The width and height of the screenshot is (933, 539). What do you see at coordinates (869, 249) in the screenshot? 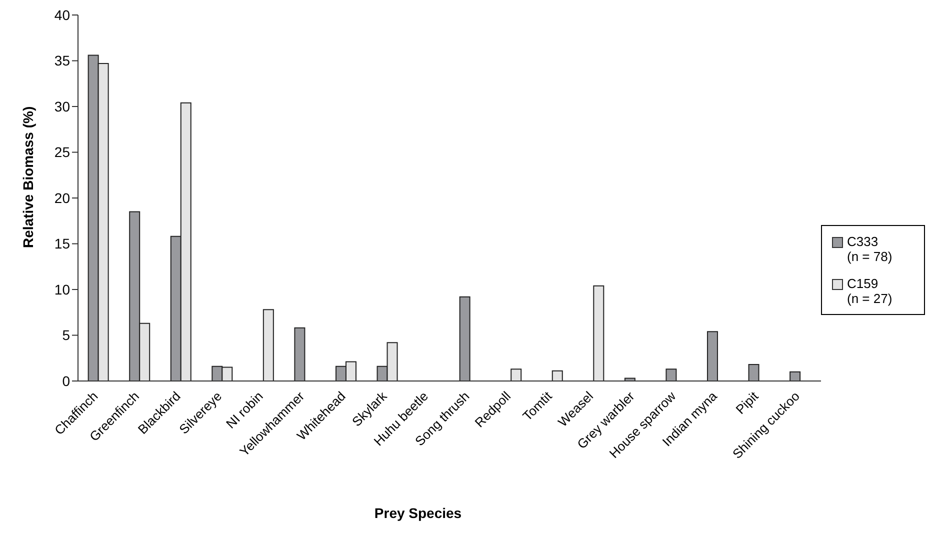
I see `legend-label: C333 (n = 78)` at bounding box center [869, 249].